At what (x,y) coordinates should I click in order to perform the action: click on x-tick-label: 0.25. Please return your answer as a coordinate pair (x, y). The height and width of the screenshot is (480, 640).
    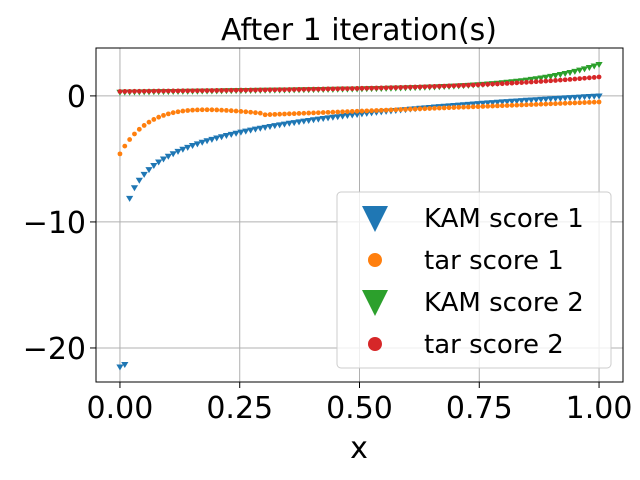
    Looking at the image, I should click on (239, 408).